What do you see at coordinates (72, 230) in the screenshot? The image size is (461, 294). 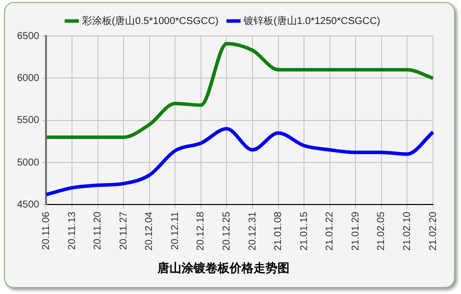 I see `x-tick-label: 20.11.13` at bounding box center [72, 230].